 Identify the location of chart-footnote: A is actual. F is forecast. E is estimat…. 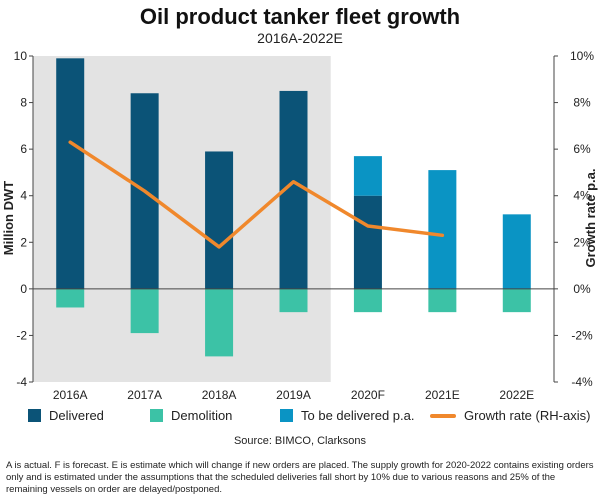
(301, 478).